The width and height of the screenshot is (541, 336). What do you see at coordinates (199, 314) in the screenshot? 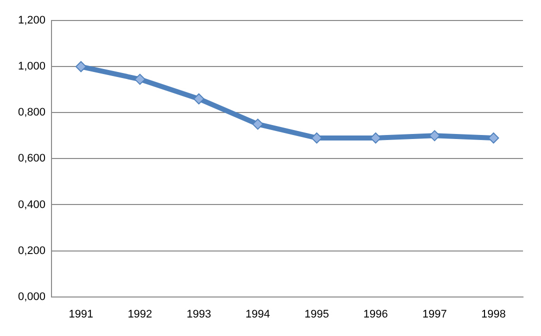
I see `x-tick-label: 1993` at bounding box center [199, 314].